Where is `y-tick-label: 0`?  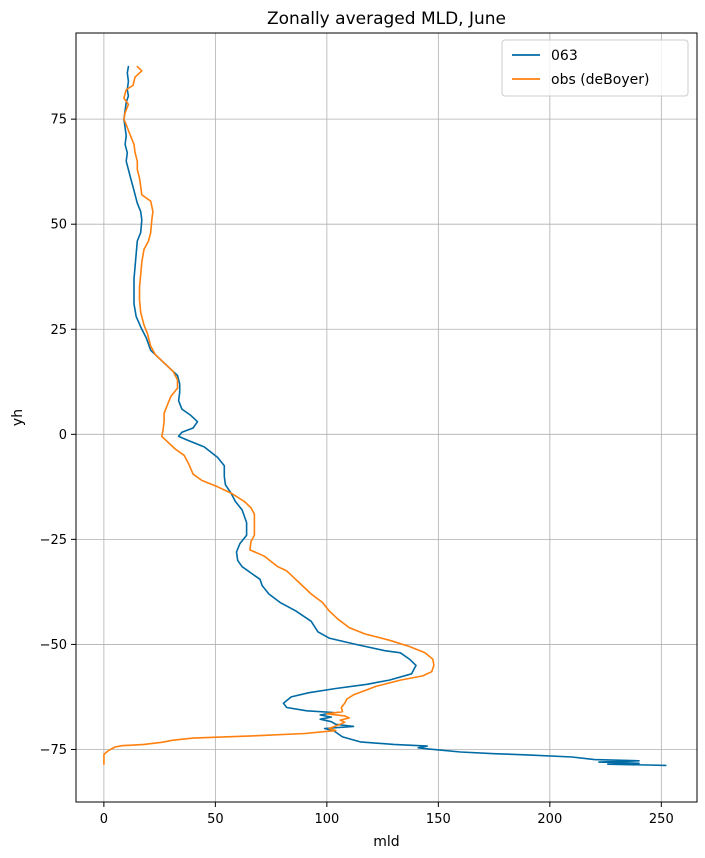
y-tick-label: 0 is located at coordinates (63, 435).